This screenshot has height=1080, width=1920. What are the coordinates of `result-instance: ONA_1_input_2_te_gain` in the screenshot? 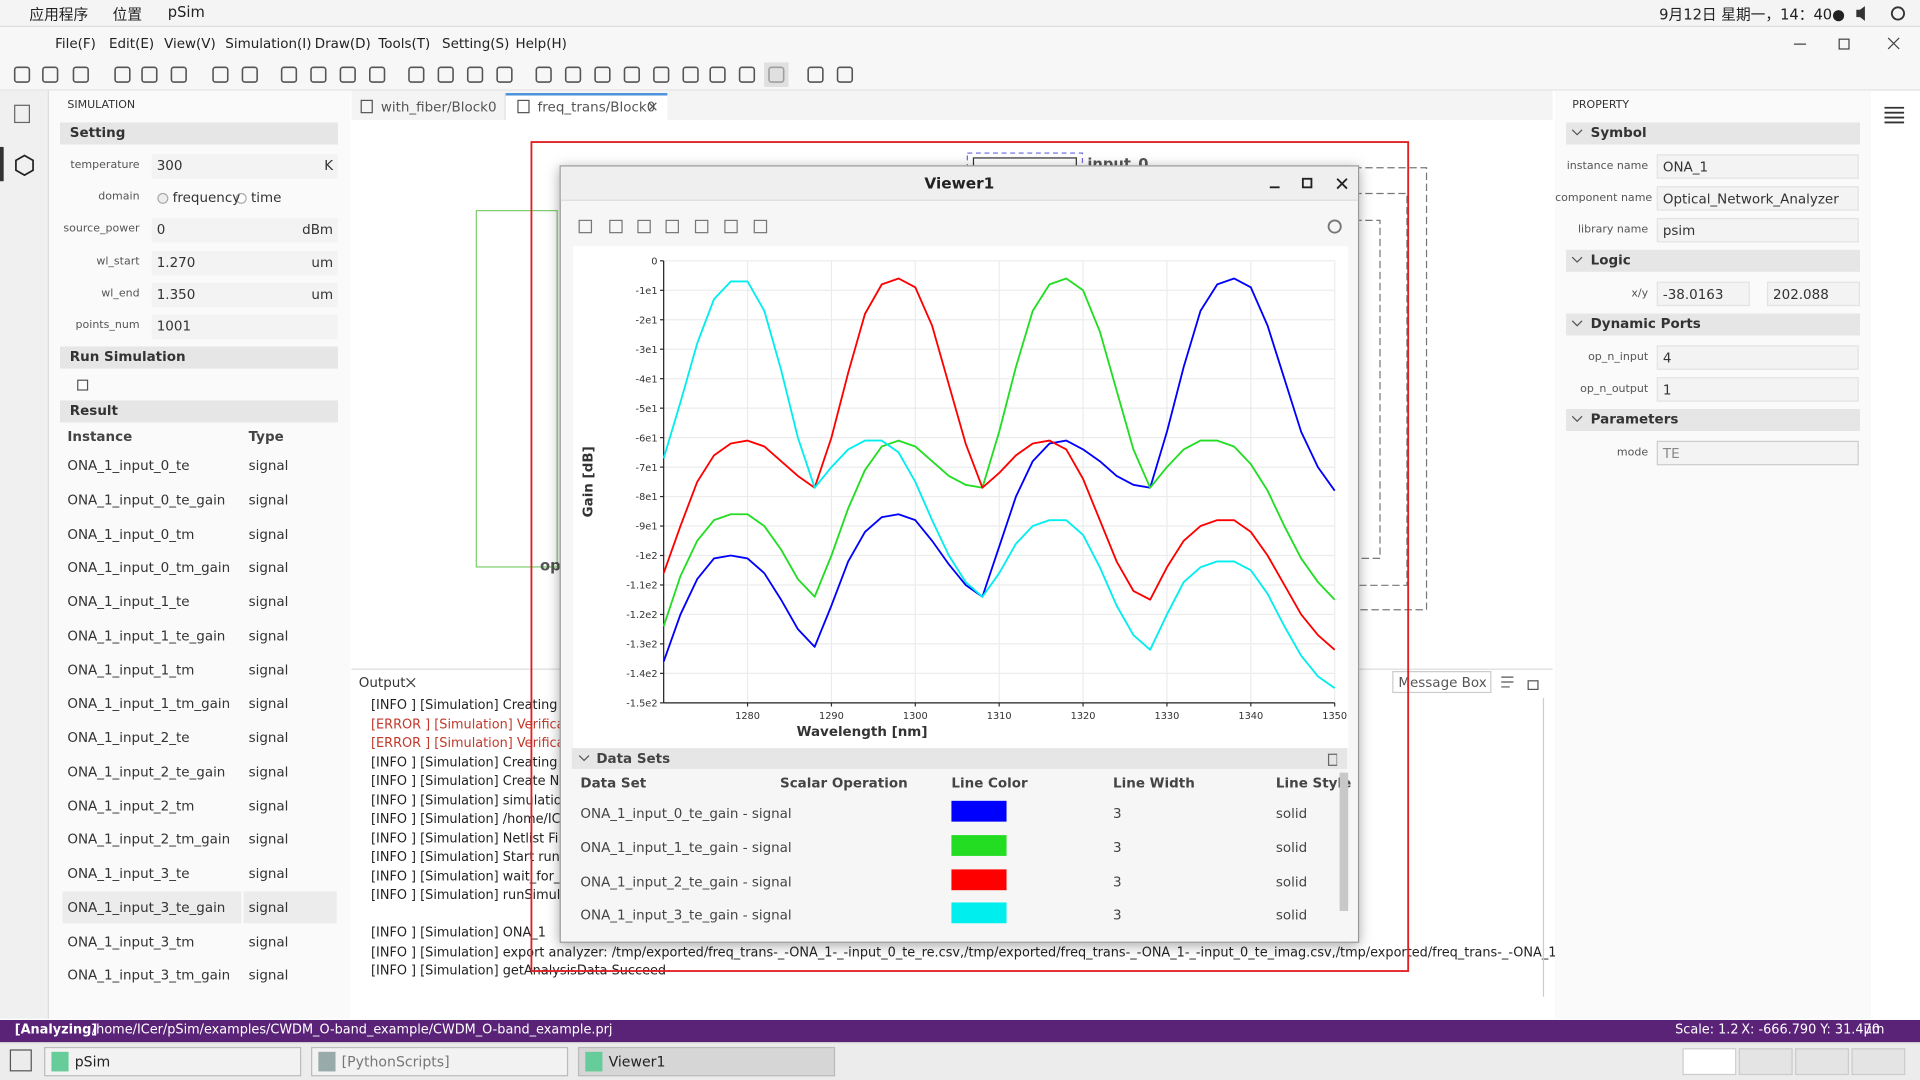 It's located at (146, 771).